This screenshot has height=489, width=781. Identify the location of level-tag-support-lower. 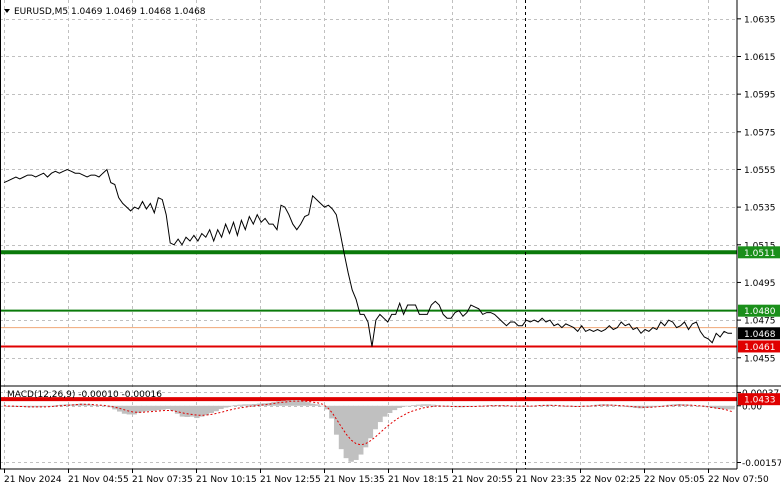
(759, 399).